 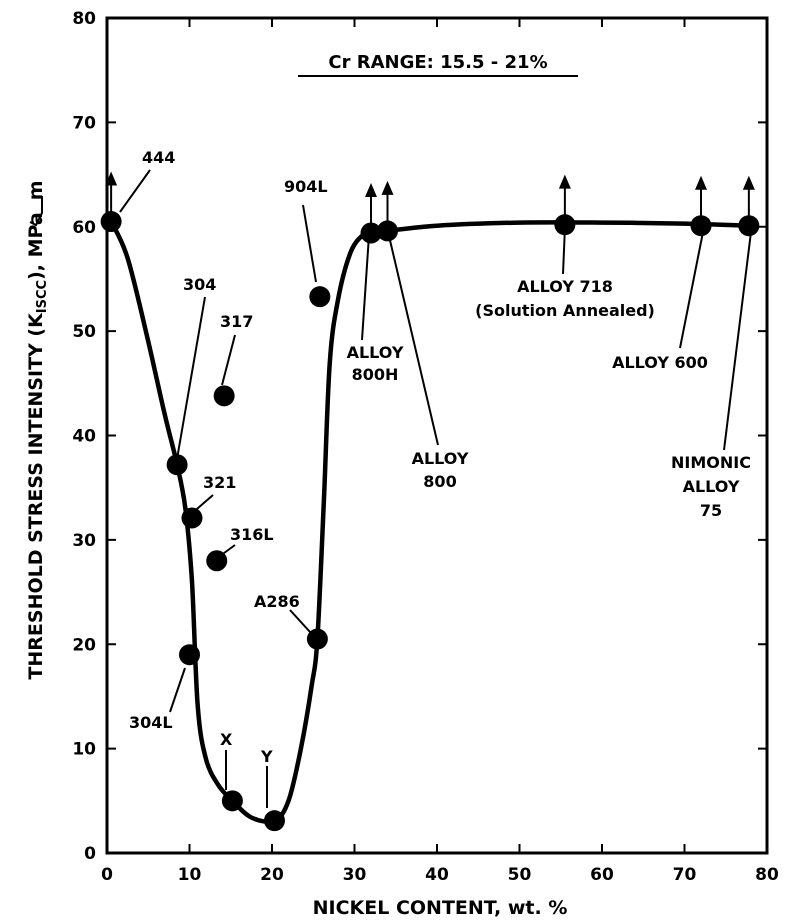 What do you see at coordinates (84, 541) in the screenshot?
I see `y-tick-label: 30` at bounding box center [84, 541].